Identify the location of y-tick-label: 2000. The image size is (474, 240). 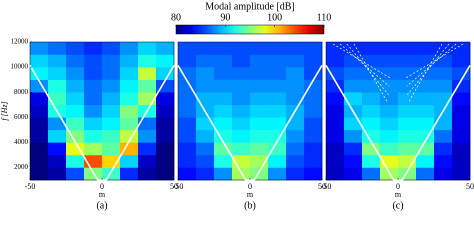
(21, 167).